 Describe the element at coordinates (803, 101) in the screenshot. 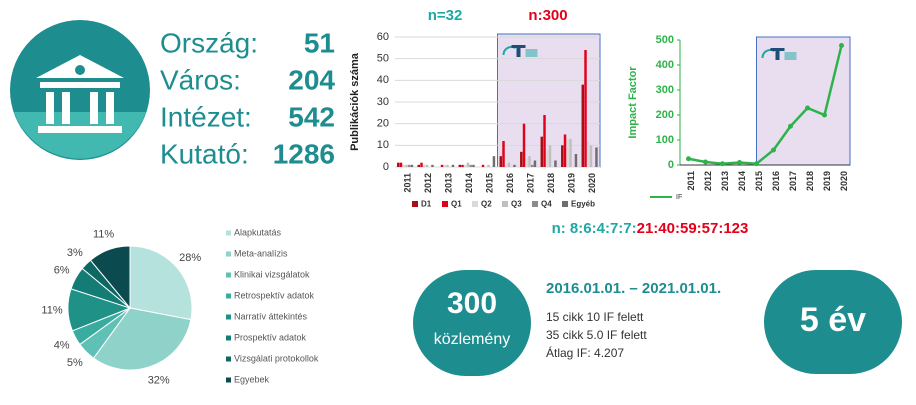

I see `highlight-region` at that location.